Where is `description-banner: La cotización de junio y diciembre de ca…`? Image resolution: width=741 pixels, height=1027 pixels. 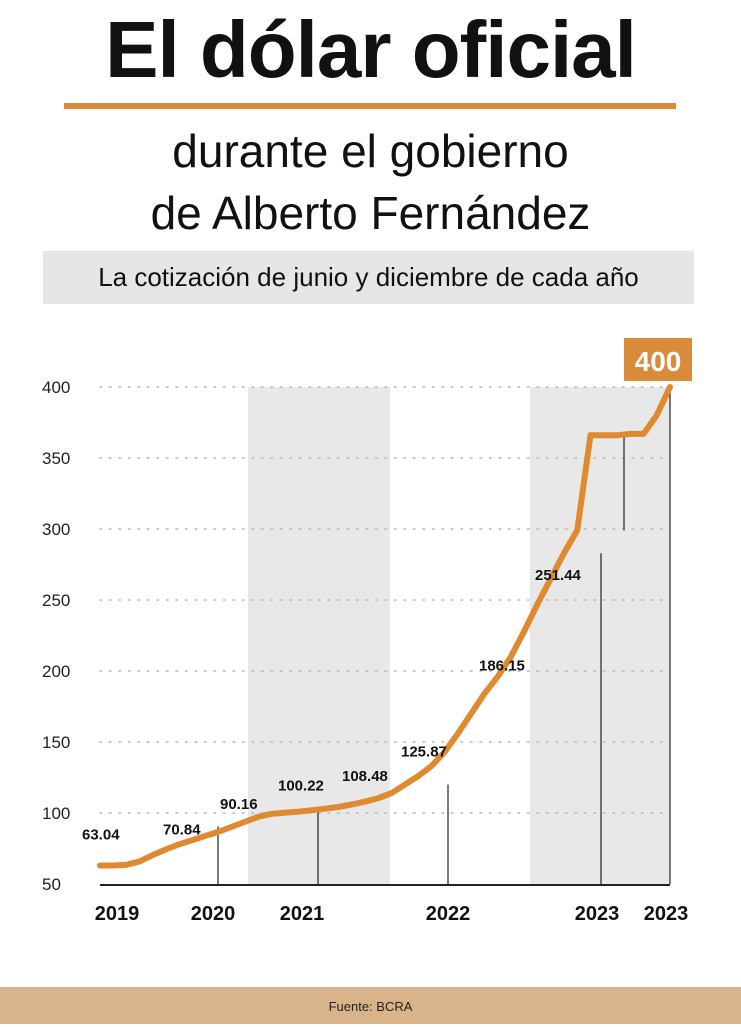 description-banner: La cotización de junio y diciembre de ca… is located at coordinates (368, 277).